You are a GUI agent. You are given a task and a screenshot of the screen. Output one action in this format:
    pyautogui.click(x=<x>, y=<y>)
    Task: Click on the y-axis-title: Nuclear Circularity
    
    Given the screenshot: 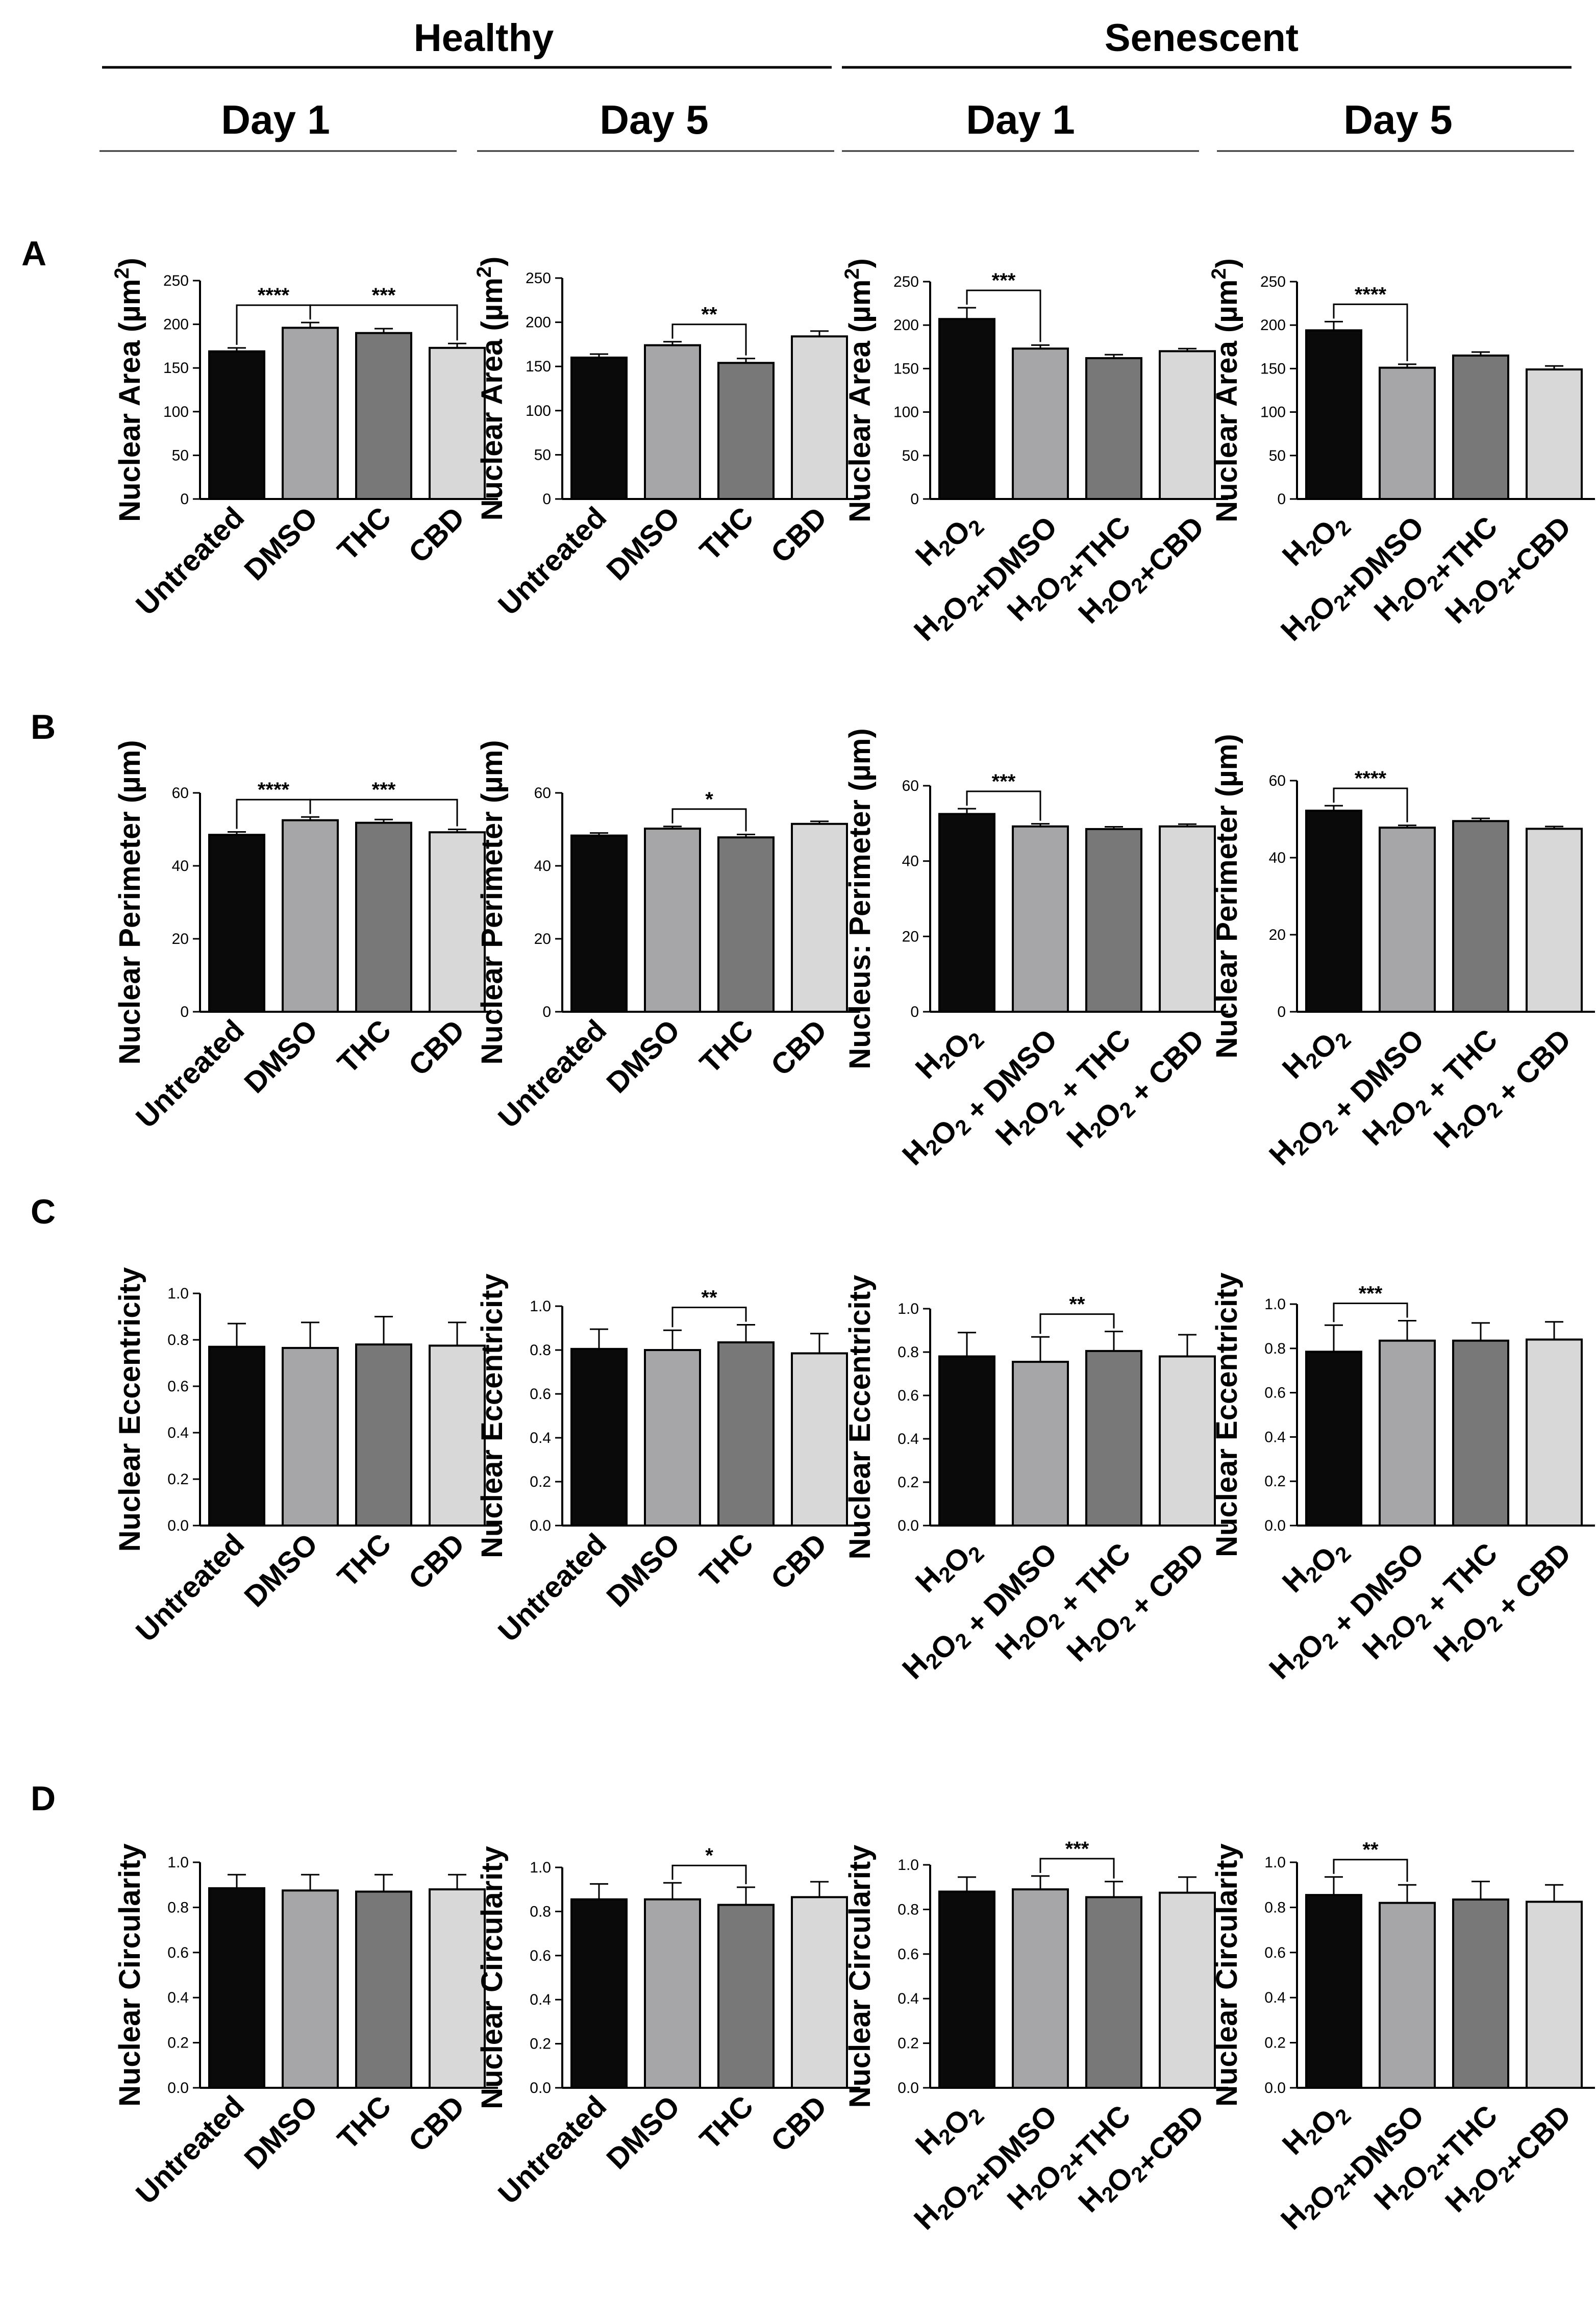 What is the action you would take?
    pyautogui.click(x=492, y=1977)
    